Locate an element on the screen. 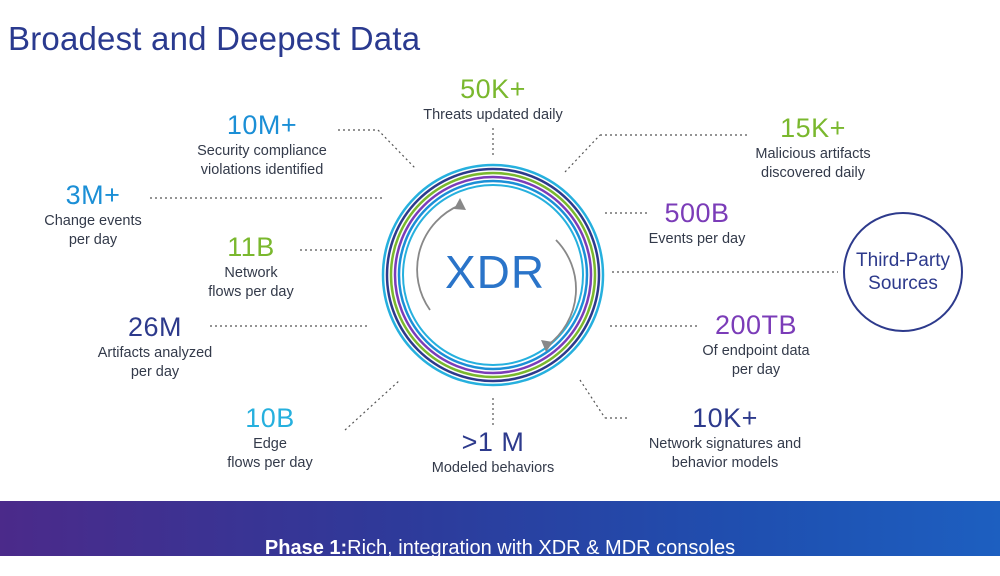 Image resolution: width=1000 pixels, height=576 pixels. connector-signatures is located at coordinates (592, 399).